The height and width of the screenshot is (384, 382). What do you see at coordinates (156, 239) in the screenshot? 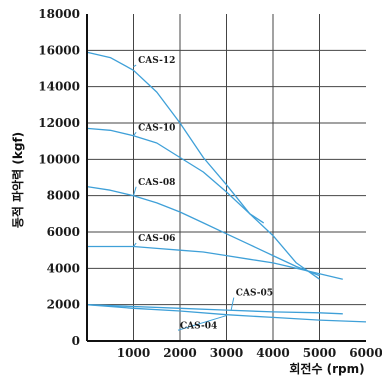
I see `series-label: CAS-06` at bounding box center [156, 239].